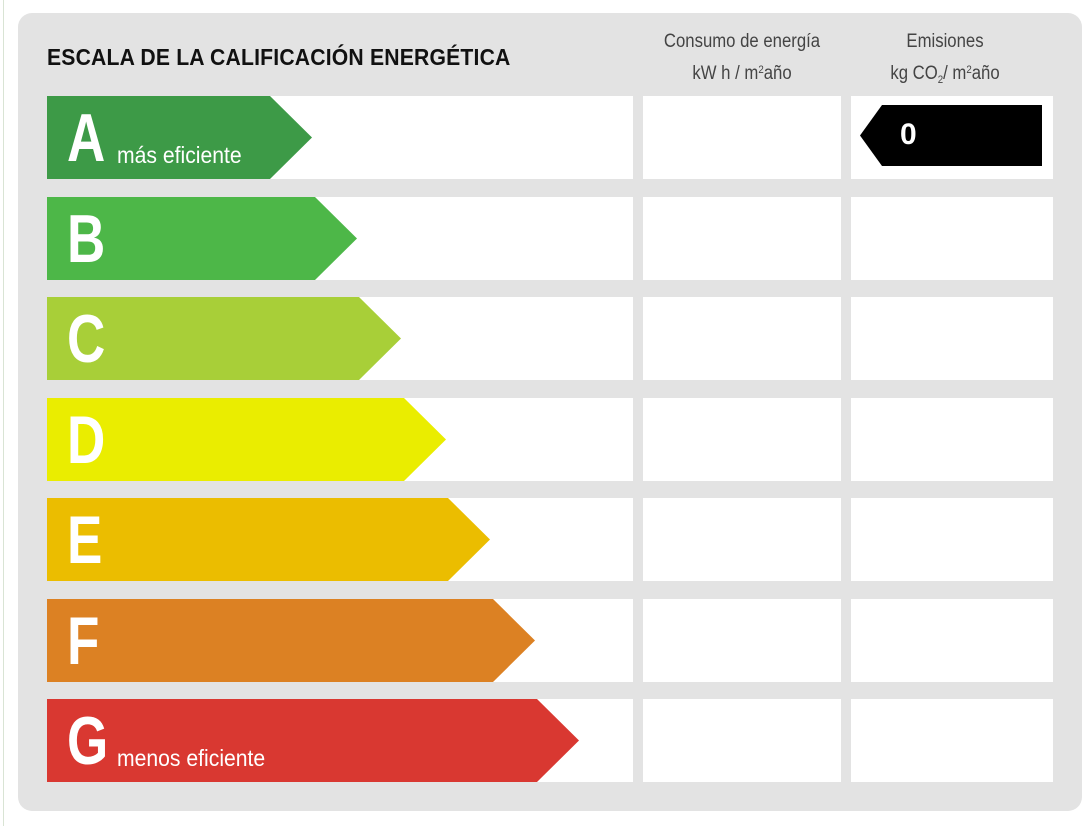  I want to click on consumo-cell-a, so click(742, 137).